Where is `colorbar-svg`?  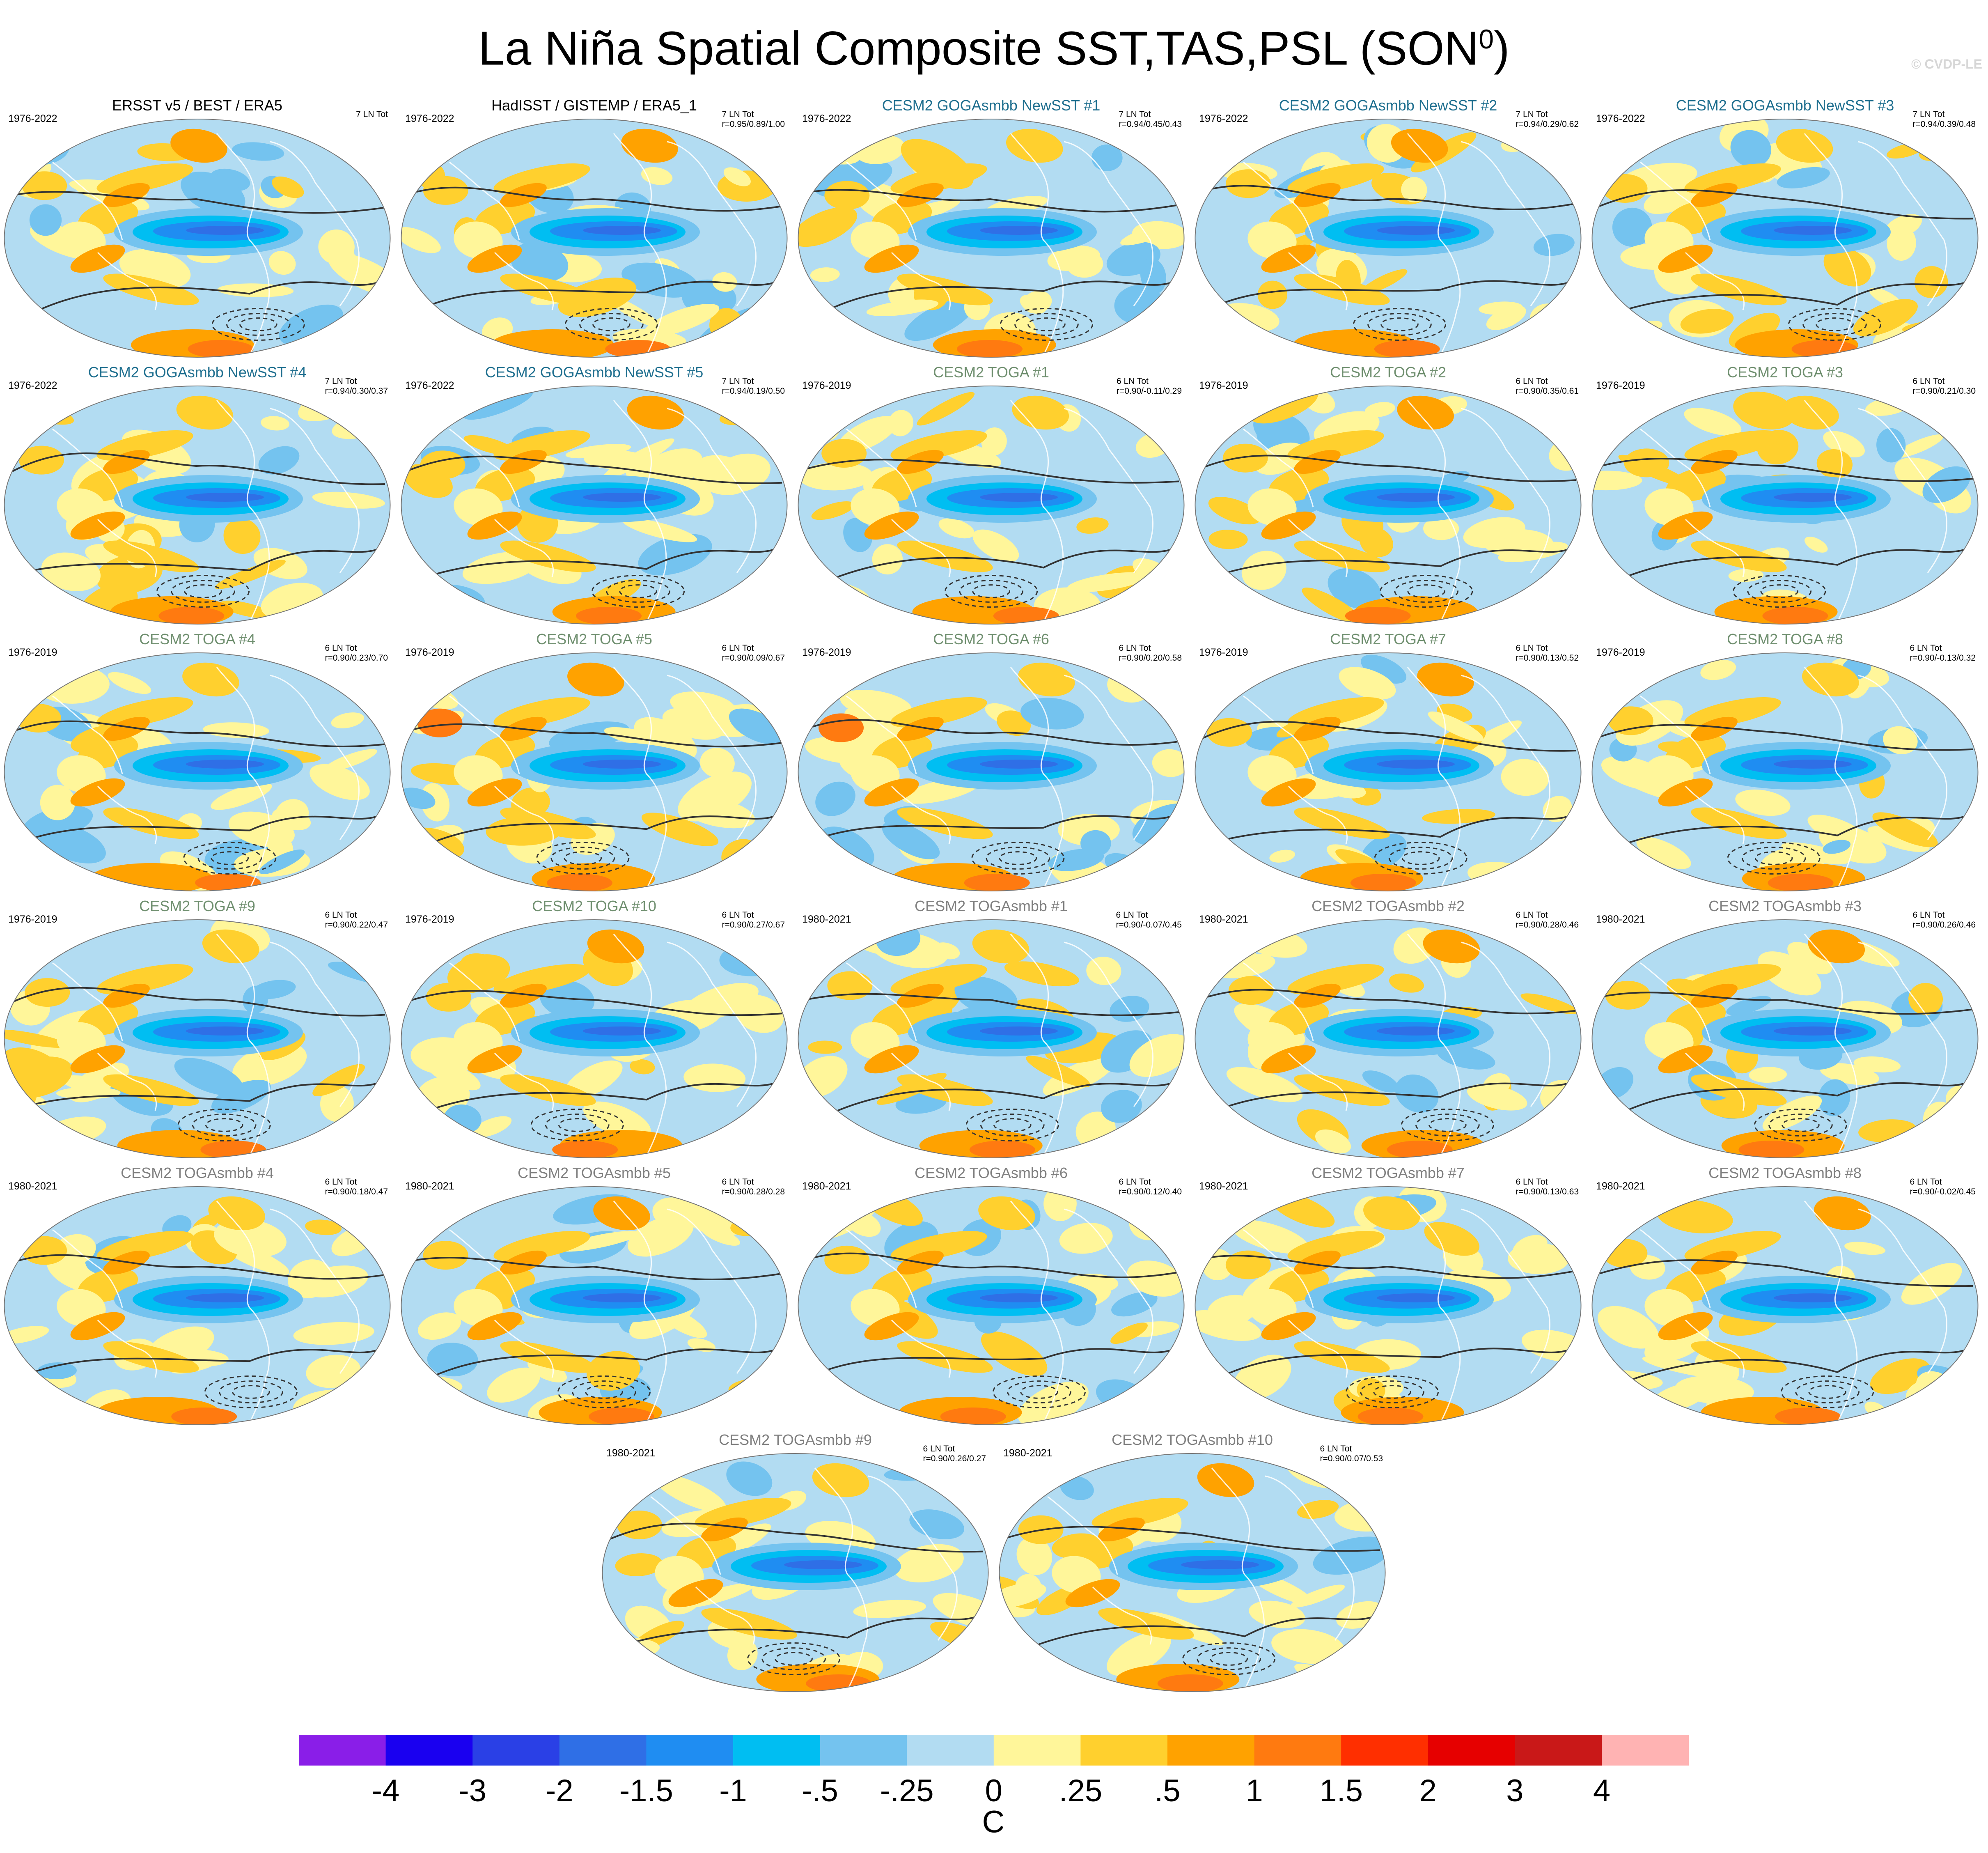 colorbar-svg is located at coordinates (994, 1750).